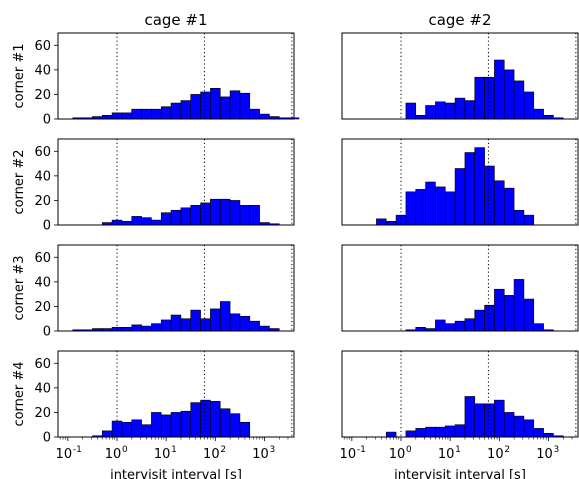 The width and height of the screenshot is (579, 479). I want to click on x-tick-exponent: 0, so click(125, 450).